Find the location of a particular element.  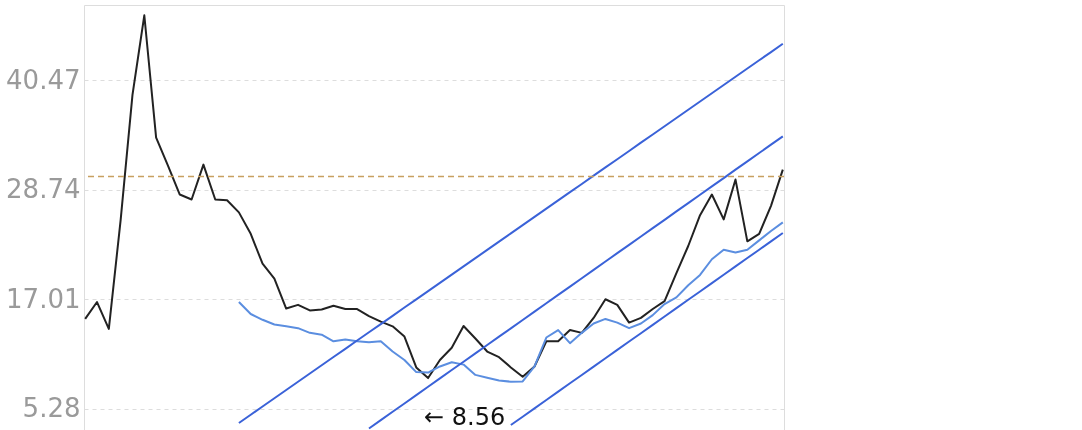

y-tick-label: 40.47 is located at coordinates (43, 79).